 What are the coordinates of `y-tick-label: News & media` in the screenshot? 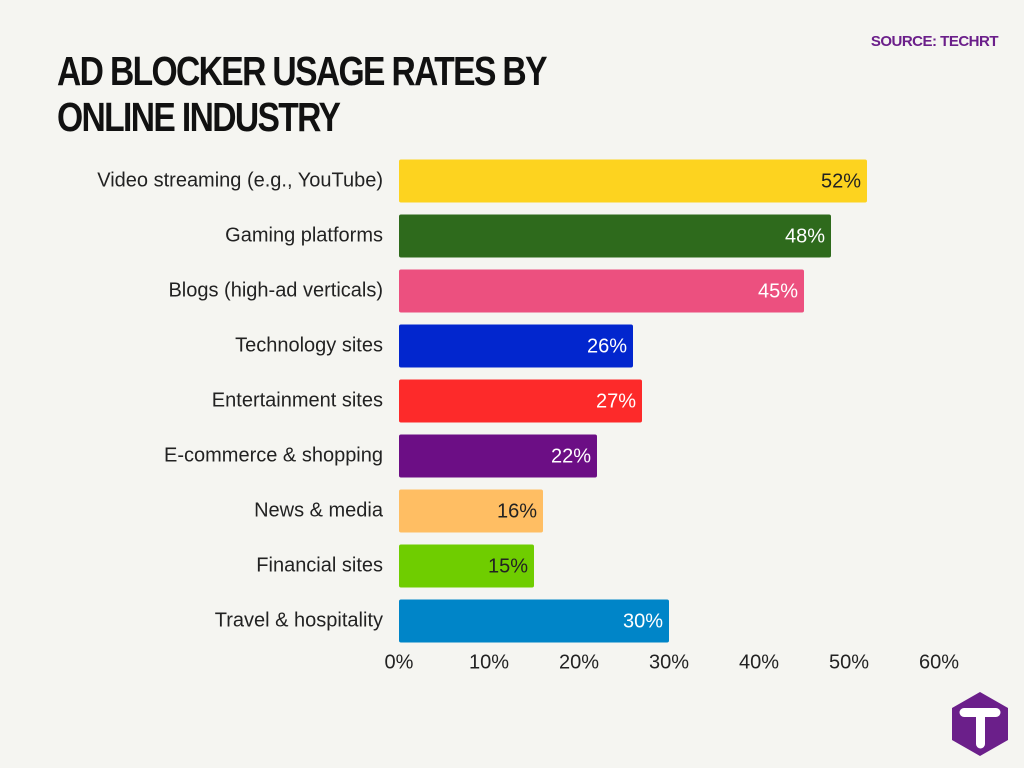 It's located at (319, 510).